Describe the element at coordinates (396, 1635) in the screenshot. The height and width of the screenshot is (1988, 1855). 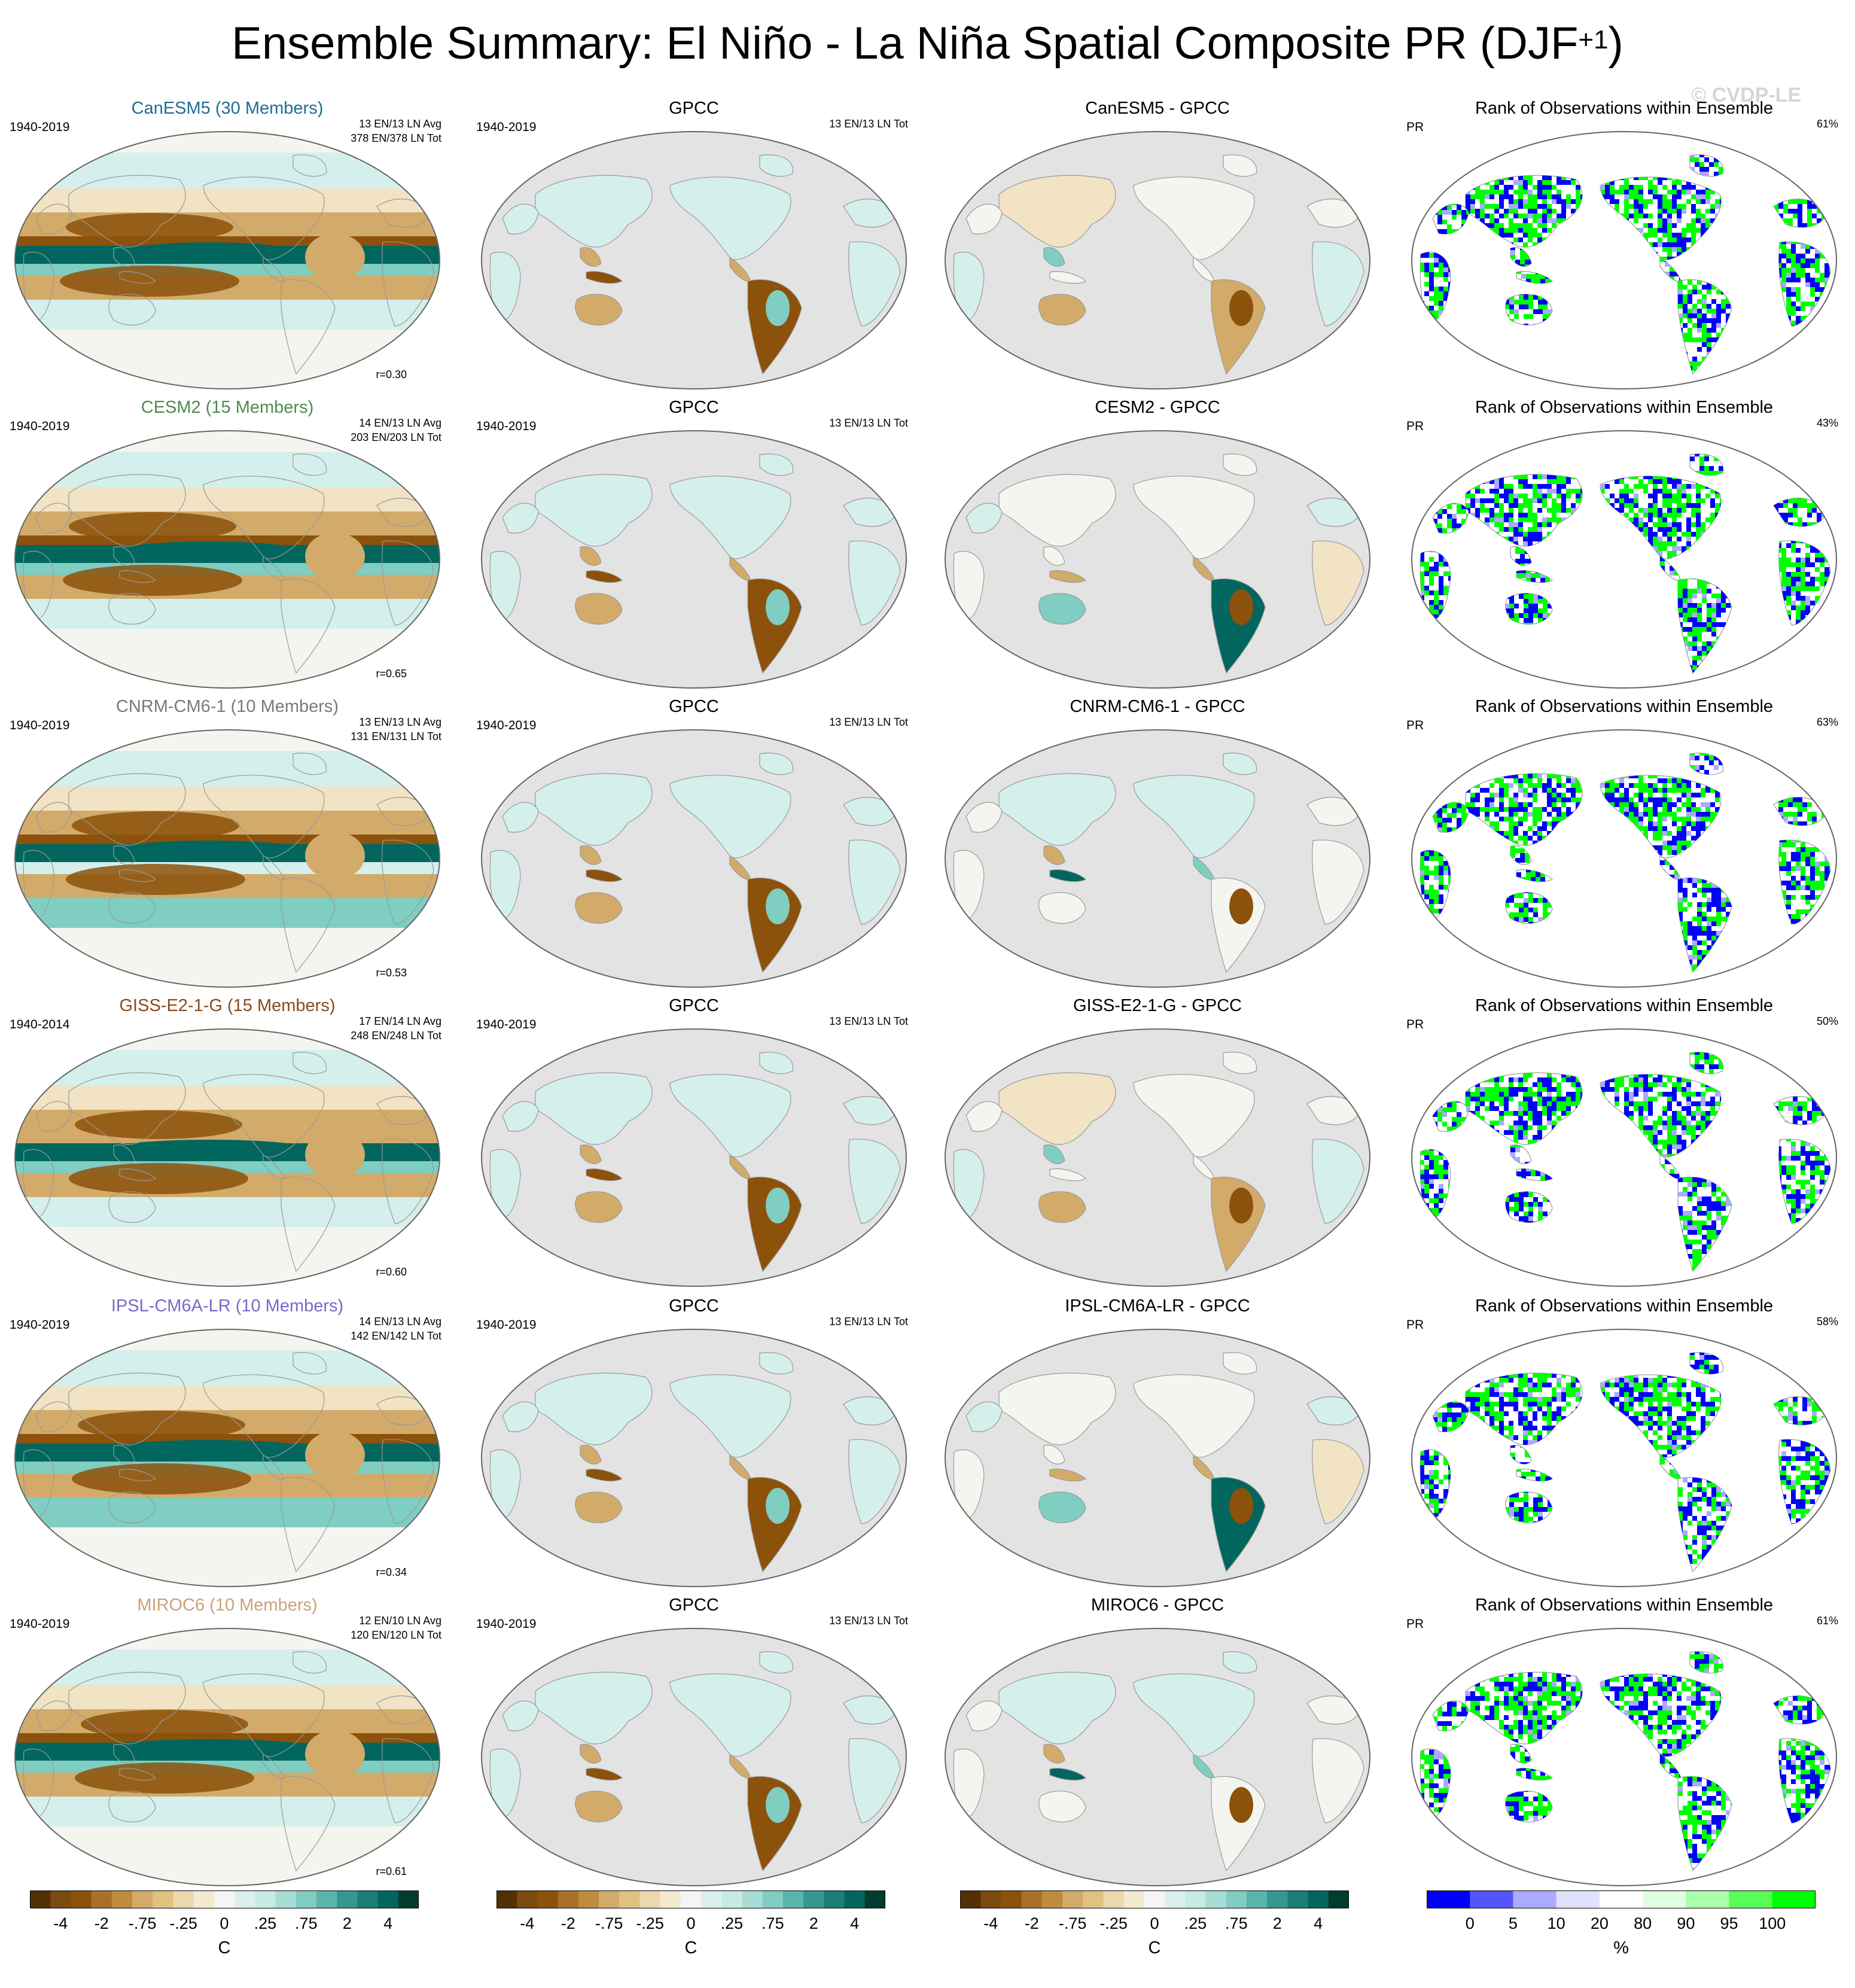
I see `total-count: 120 EN/120 LN Tot` at that location.